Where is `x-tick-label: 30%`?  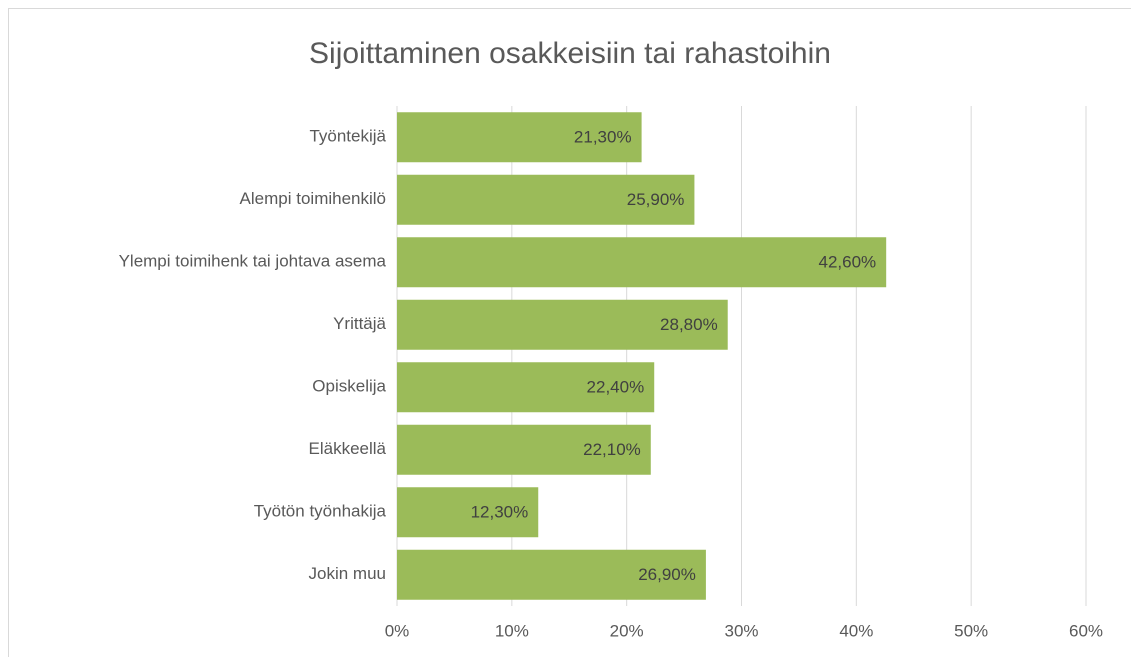
x-tick-label: 30% is located at coordinates (741, 630).